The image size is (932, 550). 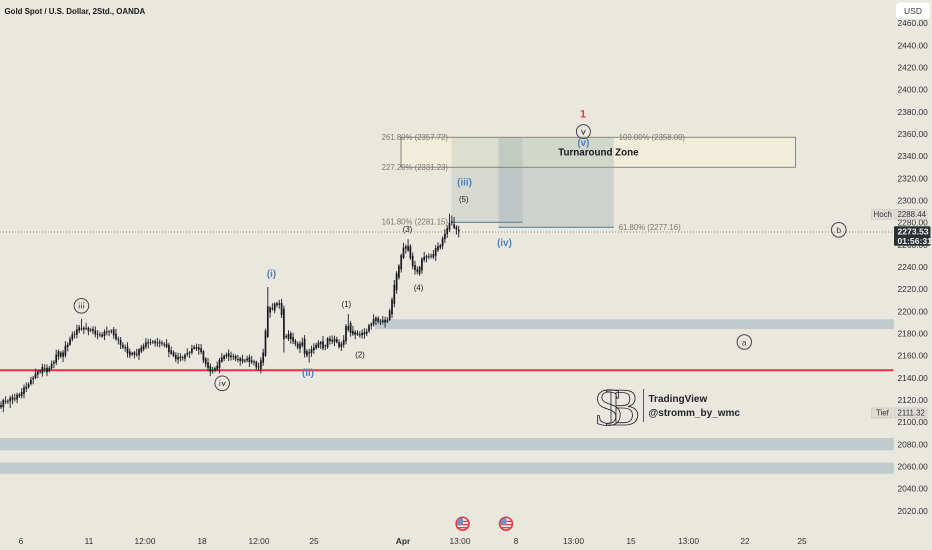 I want to click on svg-text: Apr, so click(x=403, y=541).